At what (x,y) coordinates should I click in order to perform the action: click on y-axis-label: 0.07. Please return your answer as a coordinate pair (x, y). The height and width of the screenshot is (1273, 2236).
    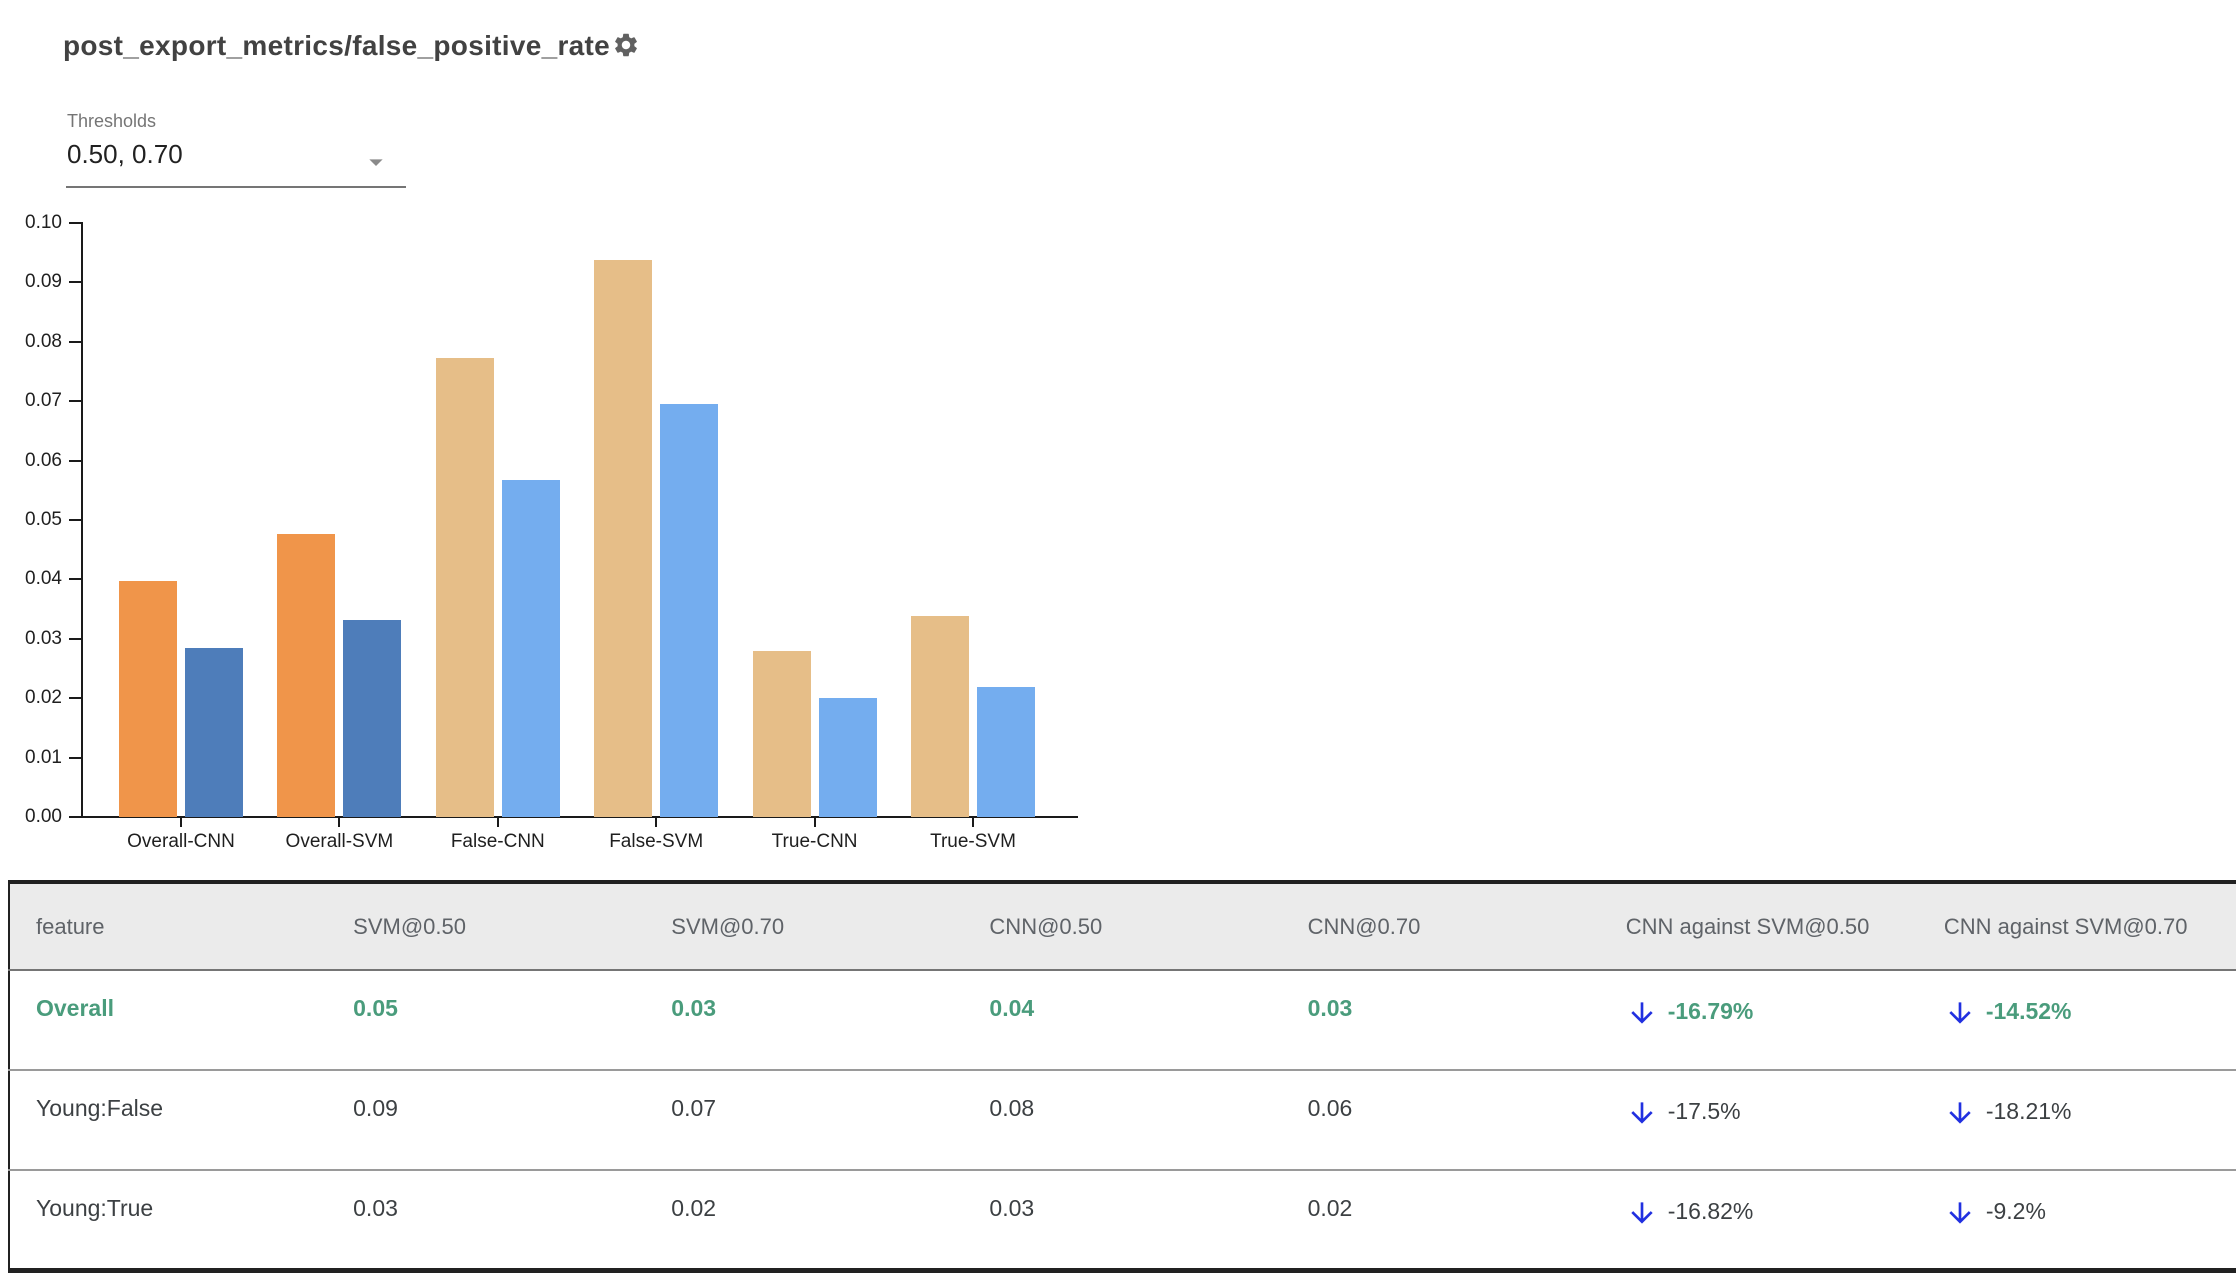
    Looking at the image, I should click on (43, 401).